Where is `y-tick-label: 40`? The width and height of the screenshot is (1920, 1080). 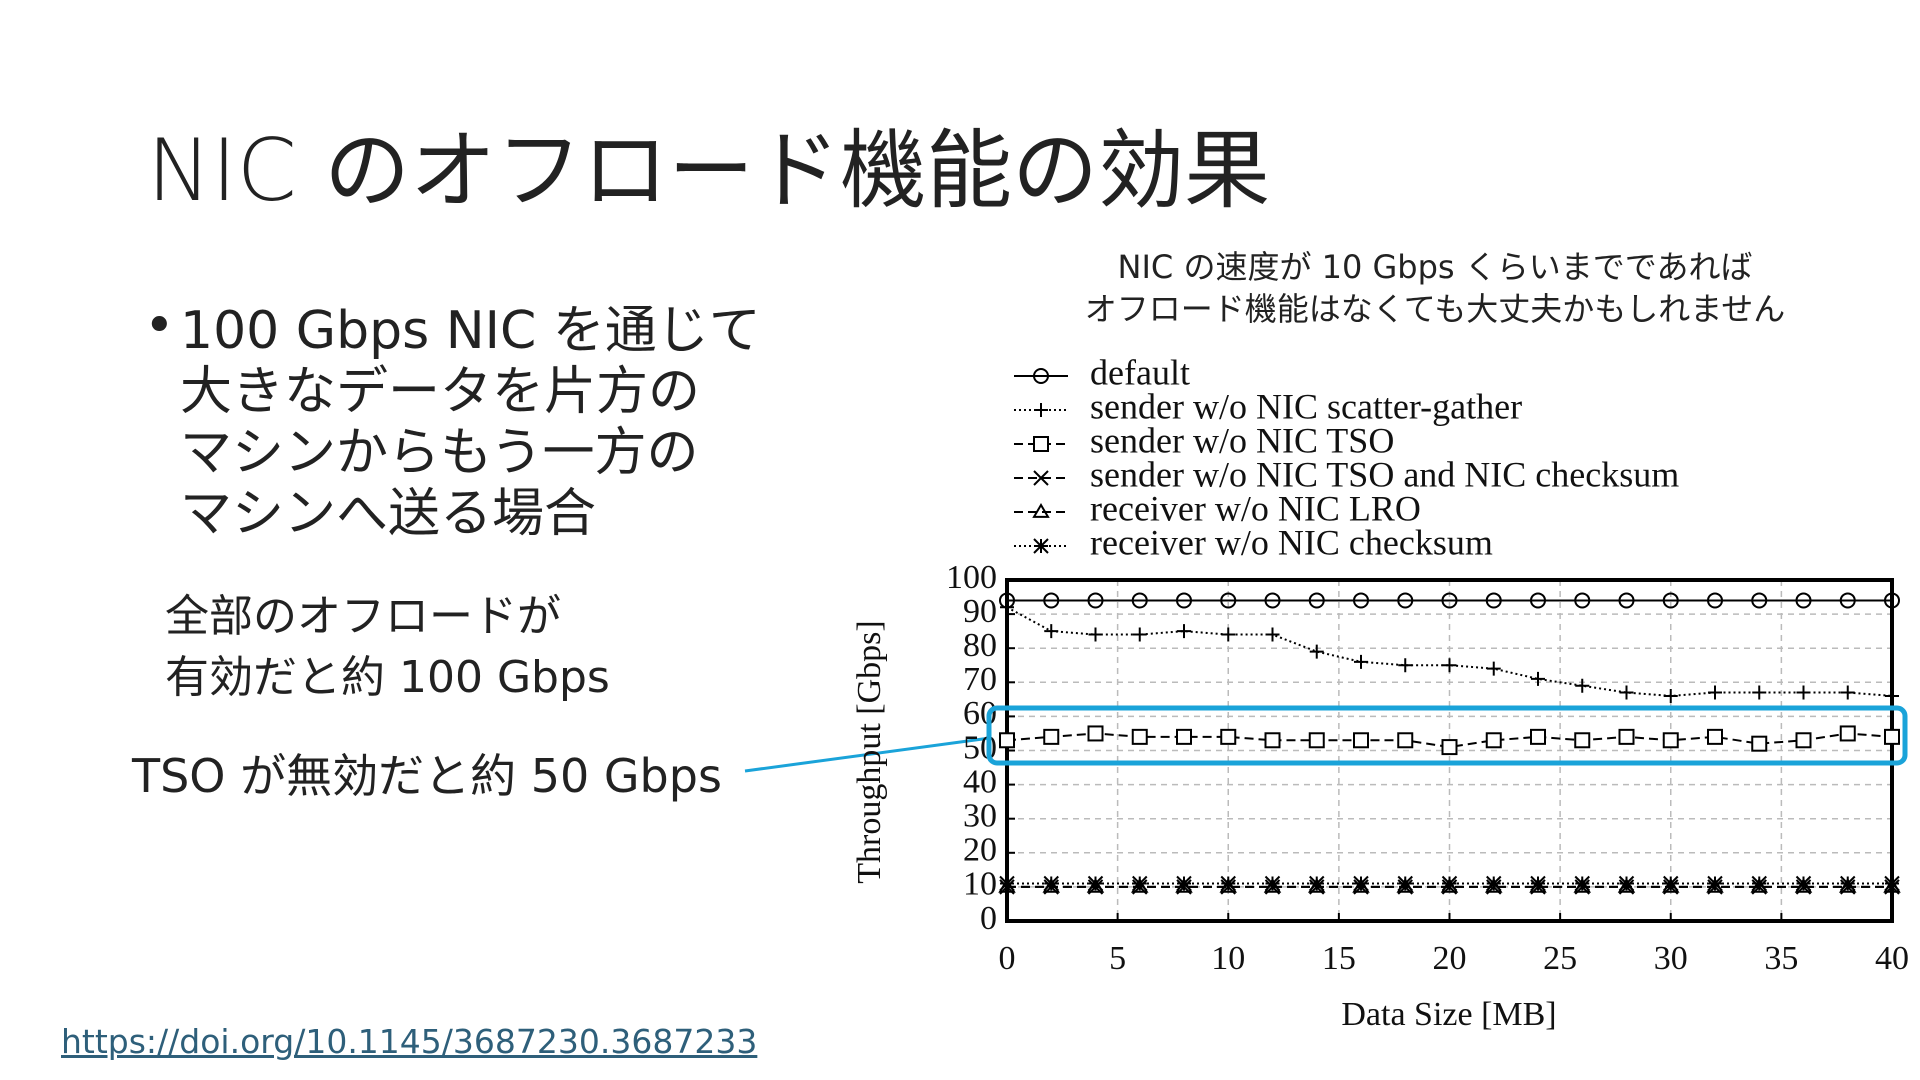
y-tick-label: 40 is located at coordinates (980, 781).